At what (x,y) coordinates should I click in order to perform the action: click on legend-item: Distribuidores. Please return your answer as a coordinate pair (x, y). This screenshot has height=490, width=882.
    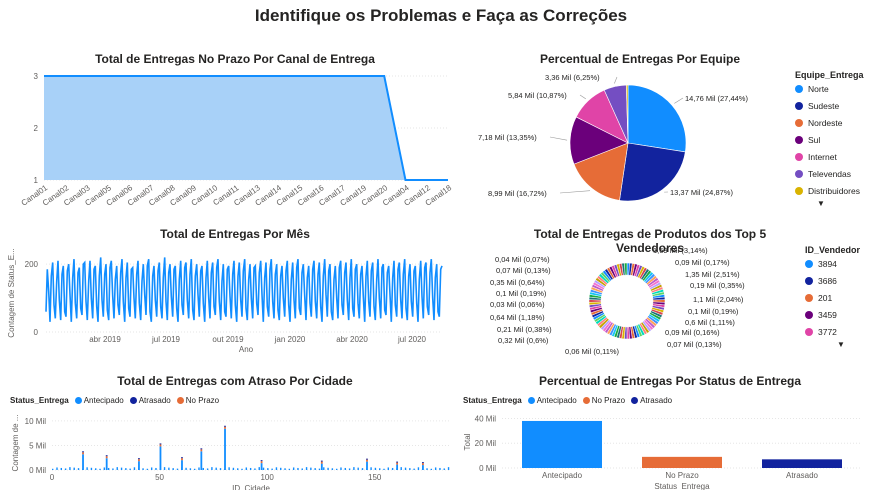
    Looking at the image, I should click on (837, 190).